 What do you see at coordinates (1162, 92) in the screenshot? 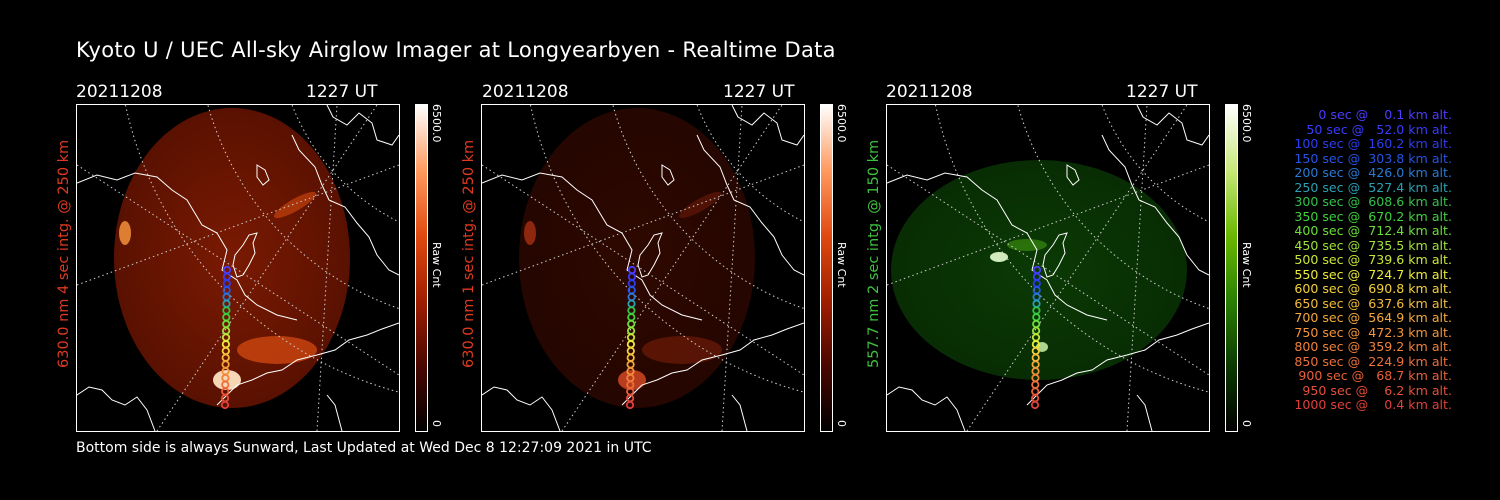
I see `panel3-time: 1227 UT` at bounding box center [1162, 92].